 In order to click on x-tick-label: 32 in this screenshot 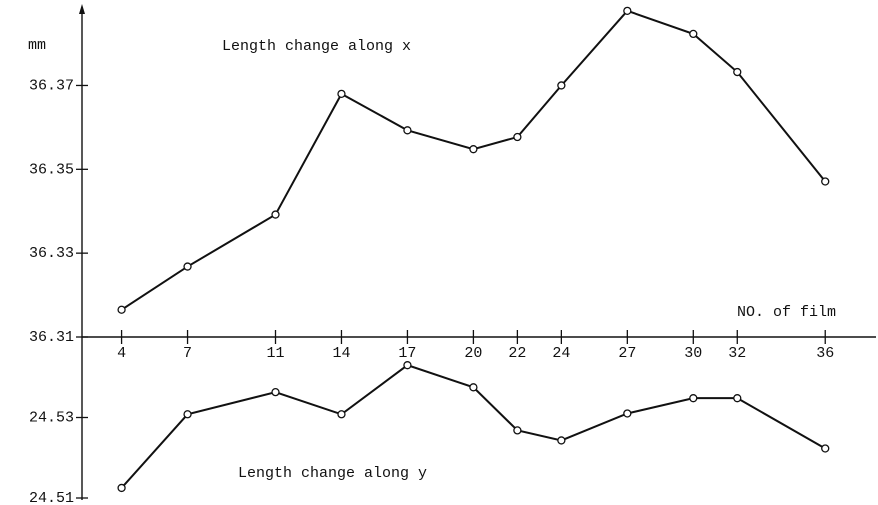, I will do `click(737, 353)`.